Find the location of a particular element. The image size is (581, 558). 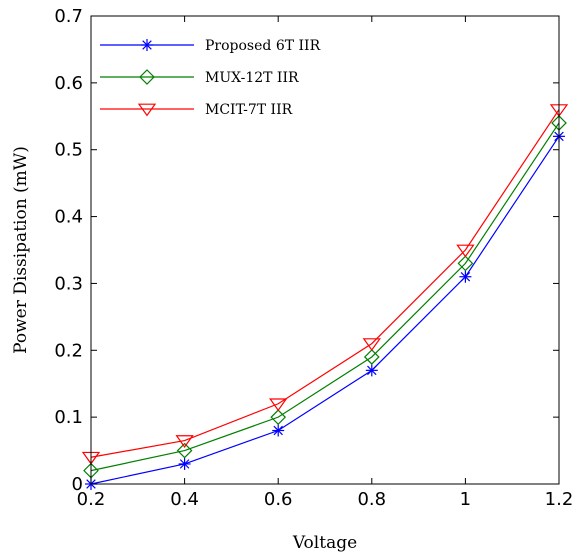

y-tick-label: 0.3 is located at coordinates (68, 283).